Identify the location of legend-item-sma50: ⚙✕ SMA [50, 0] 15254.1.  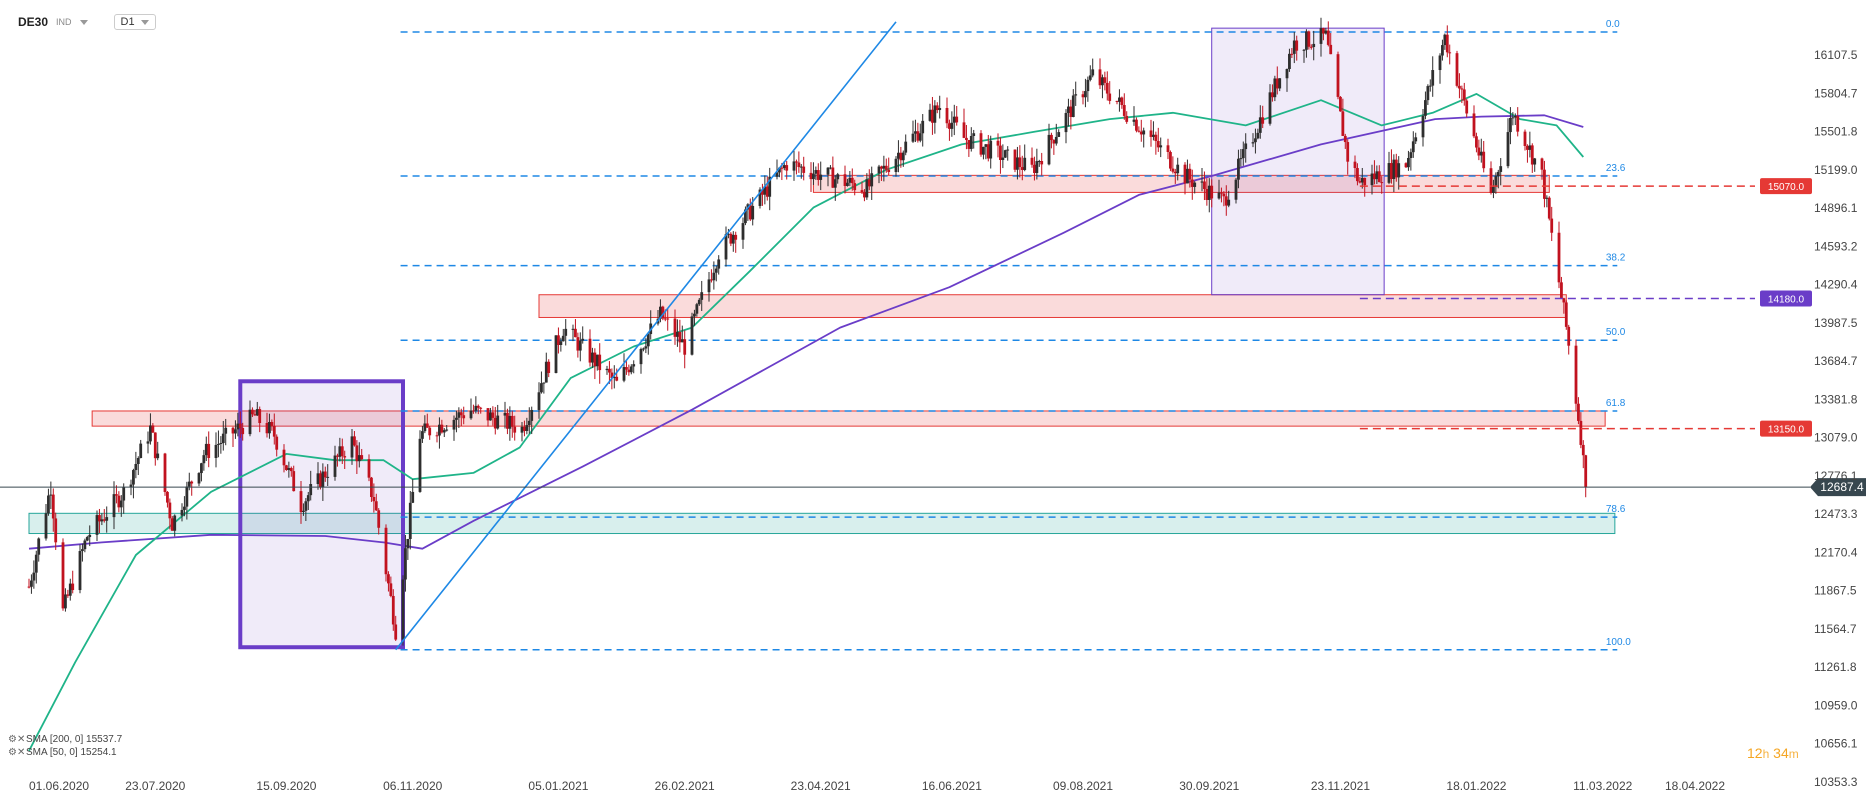
(65, 752).